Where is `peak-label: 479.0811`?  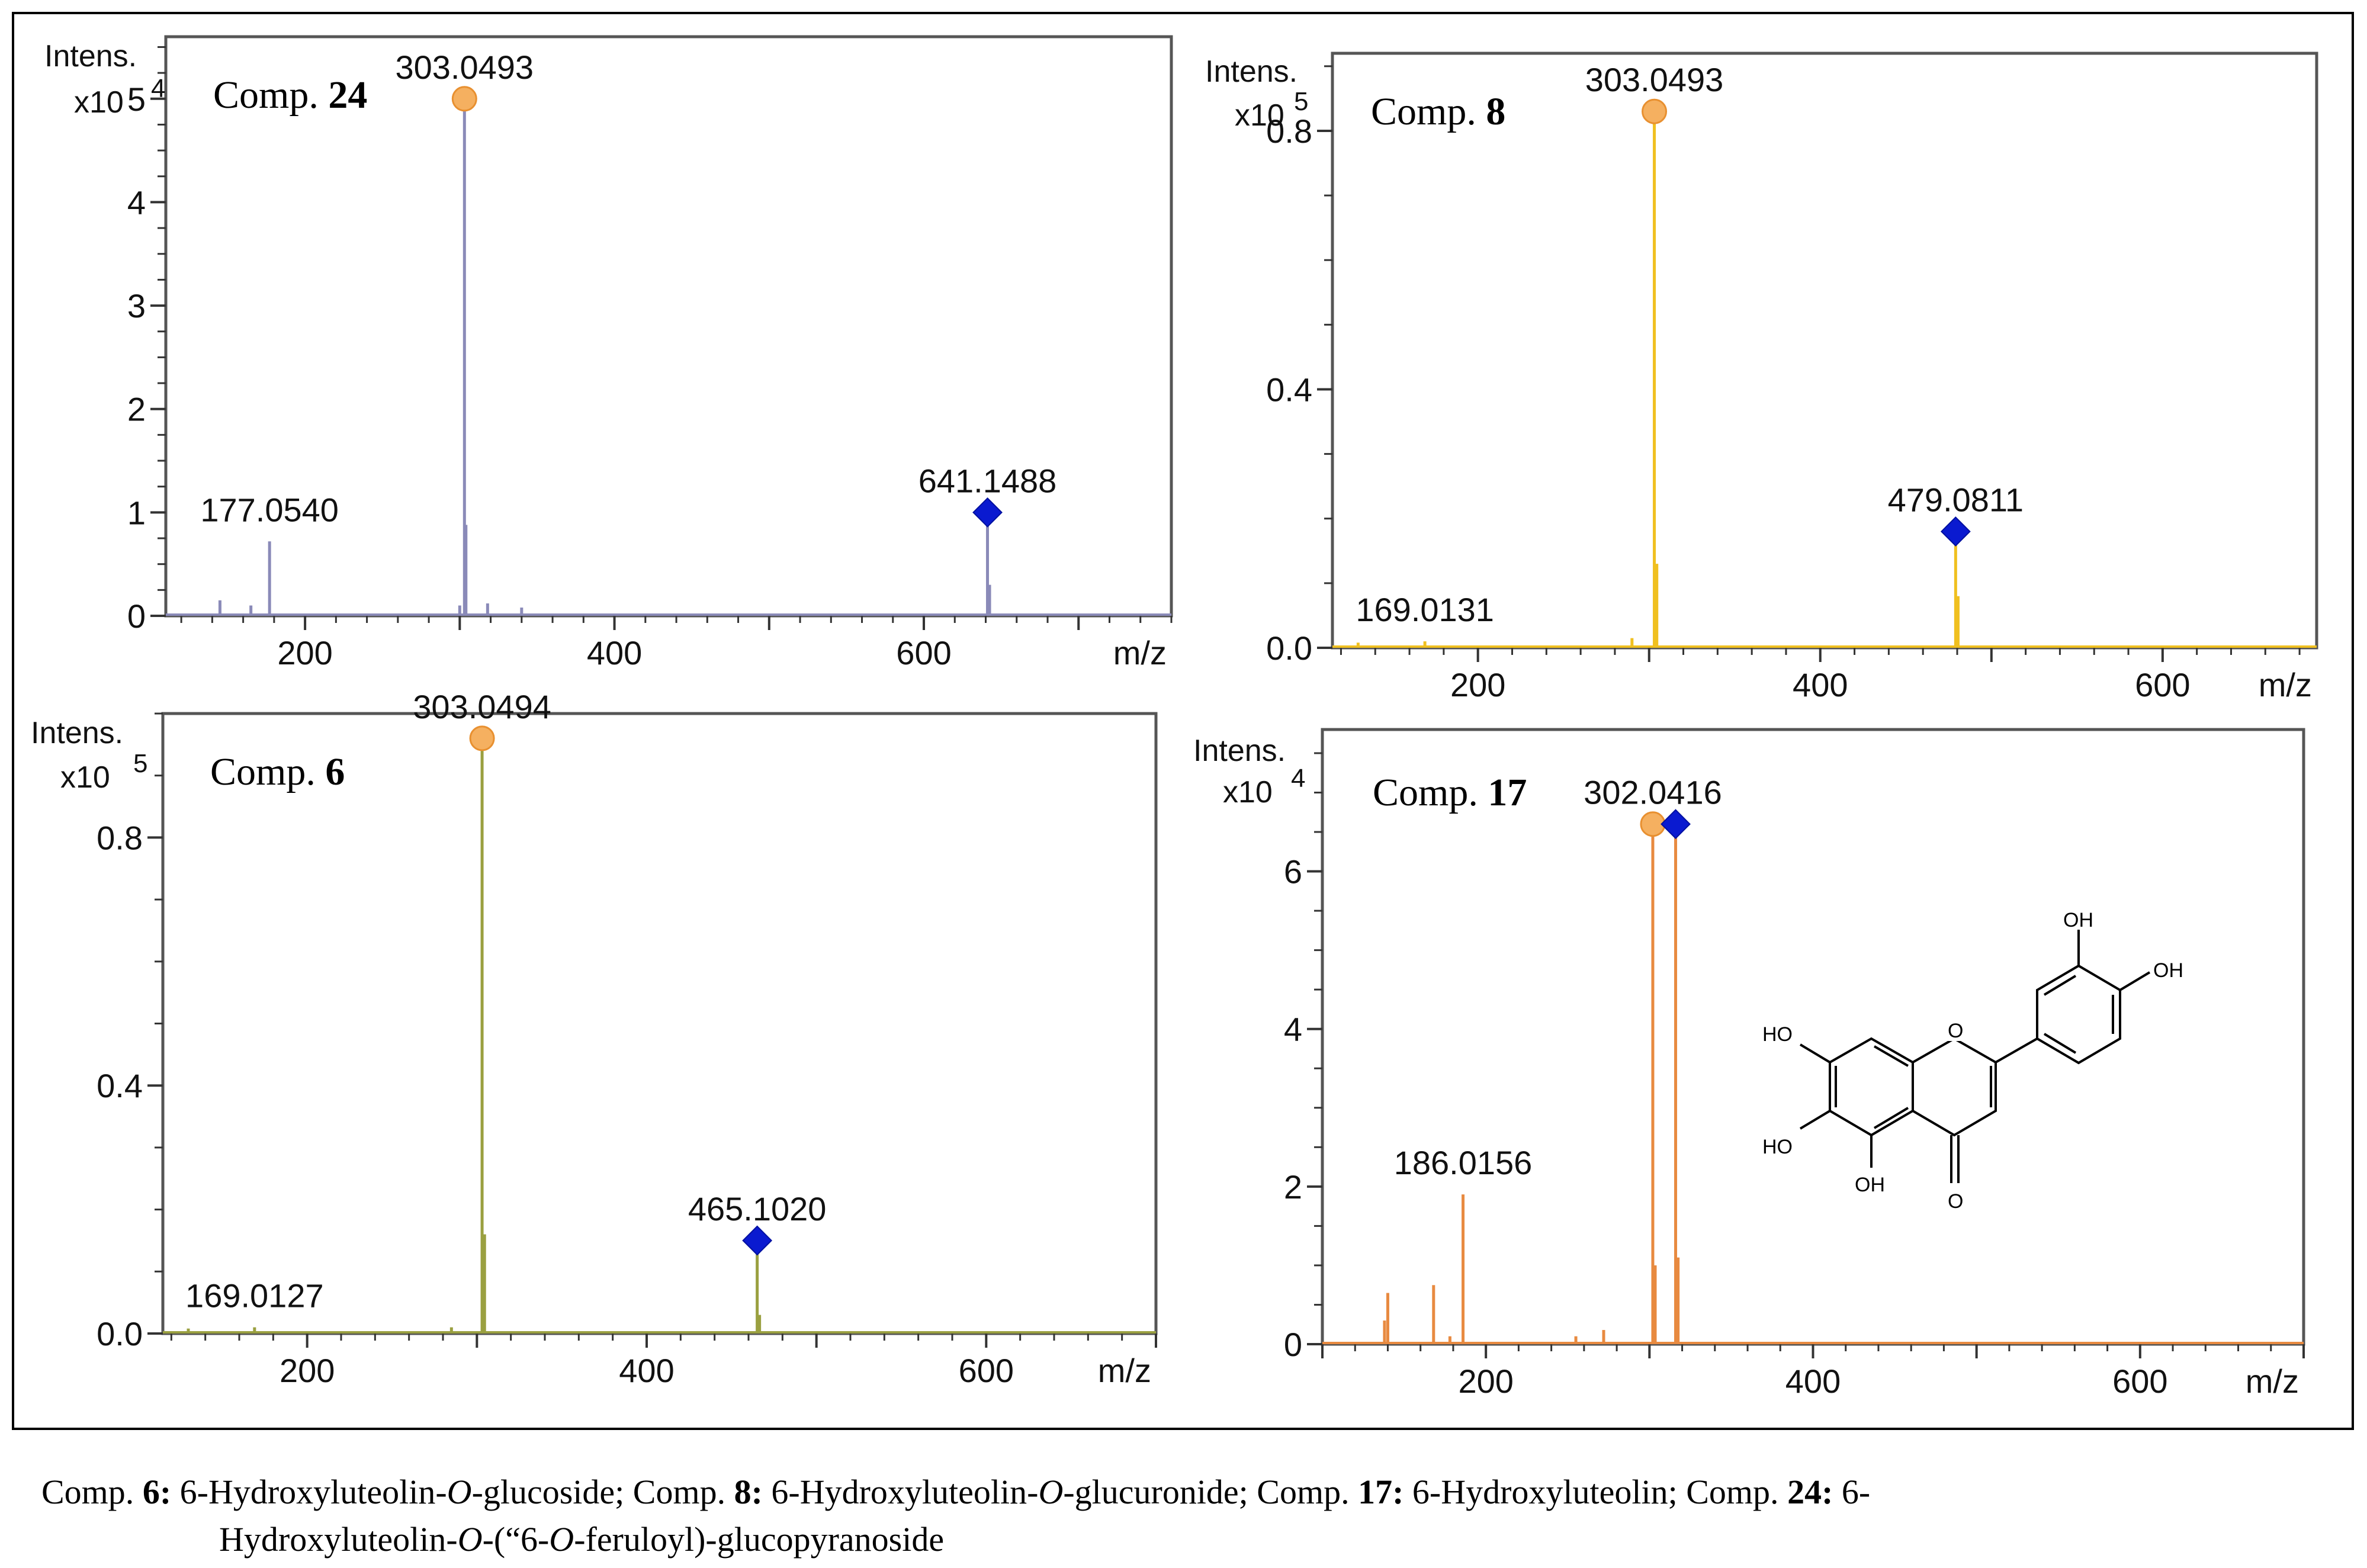 peak-label: 479.0811 is located at coordinates (1956, 500).